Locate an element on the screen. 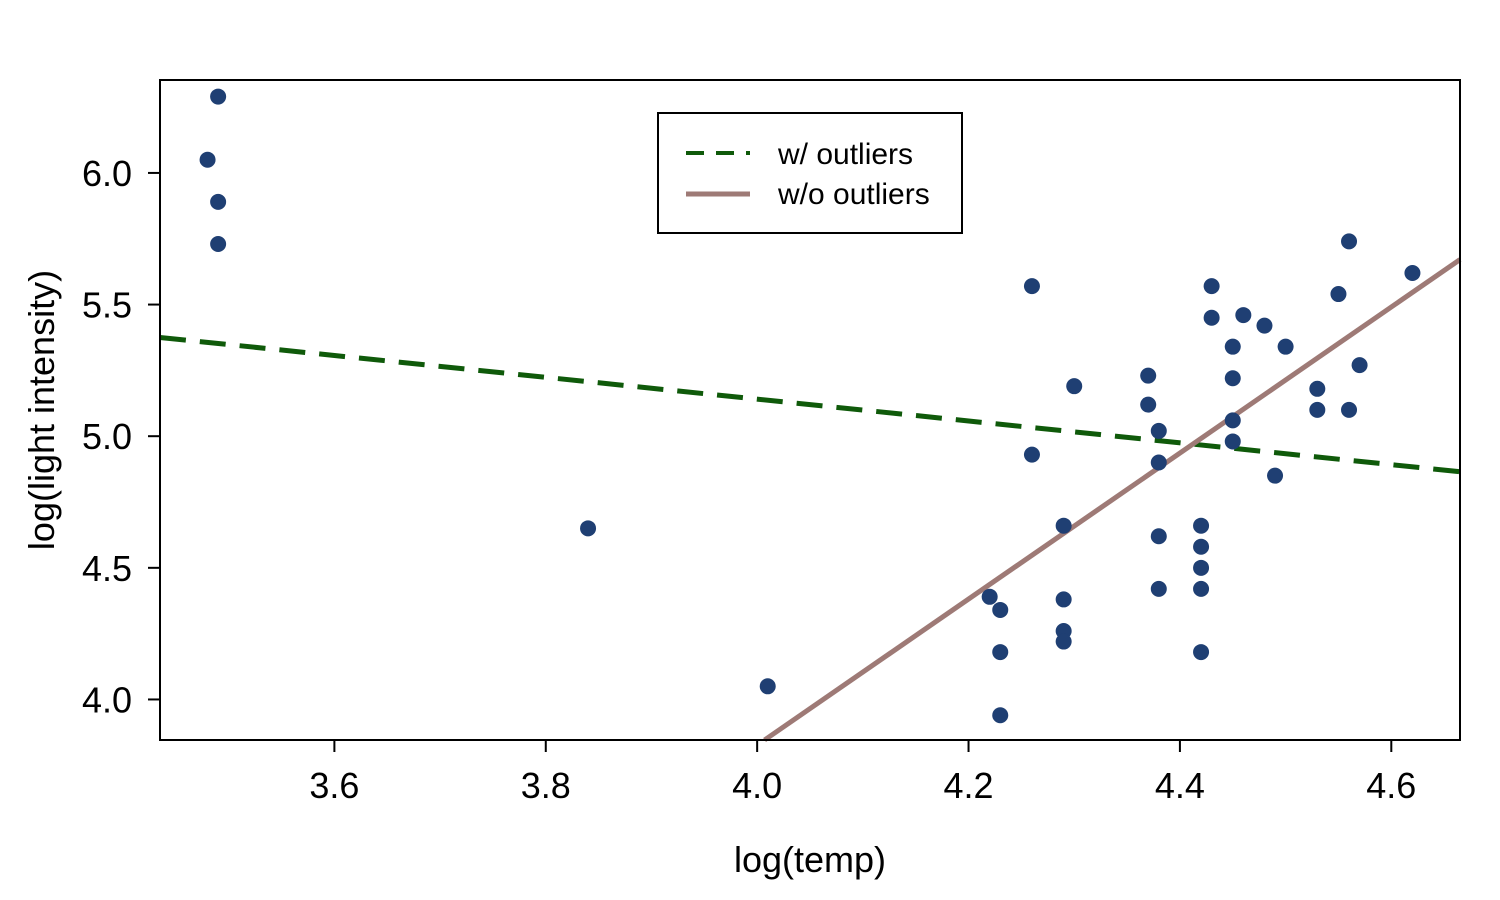  y-axis-title: log(light intensity) is located at coordinates (41, 410).